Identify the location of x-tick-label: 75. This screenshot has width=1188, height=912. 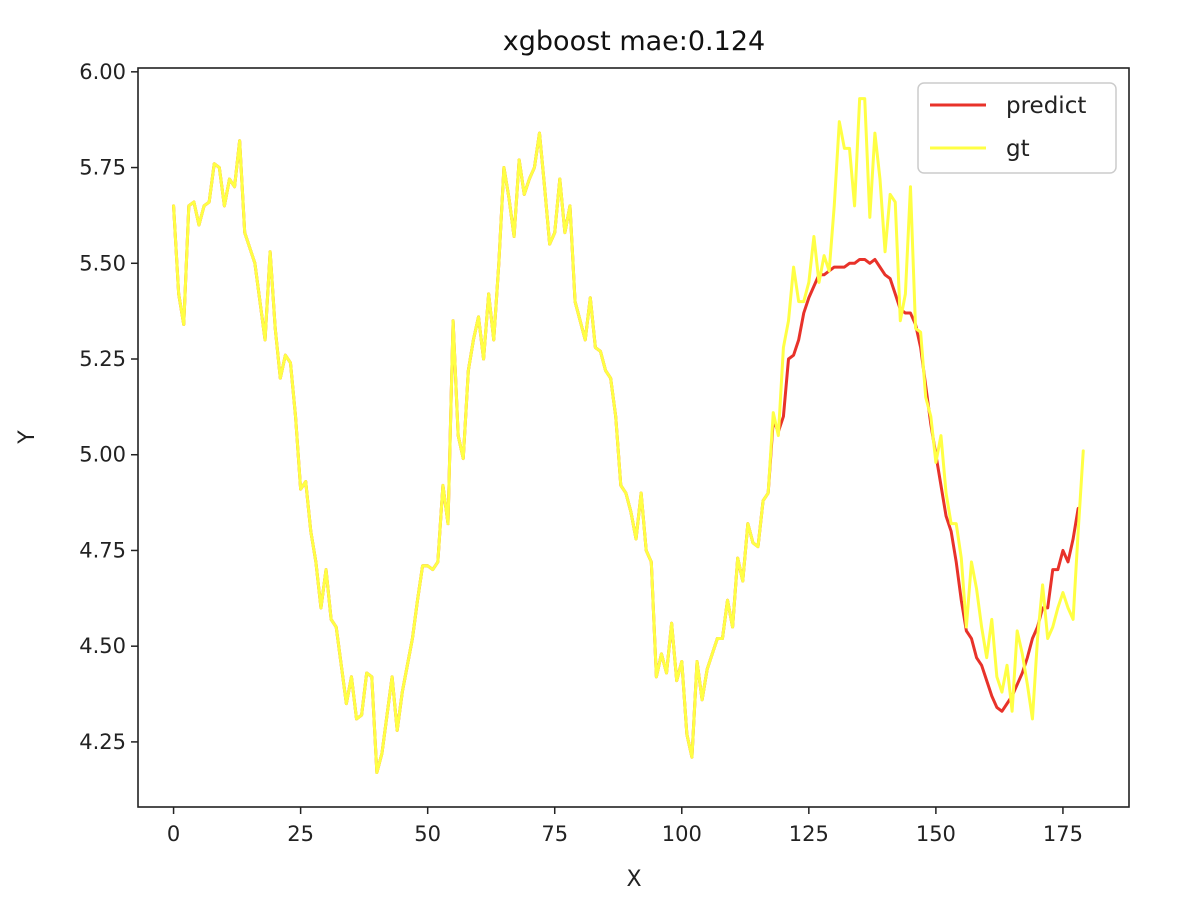
(554, 834).